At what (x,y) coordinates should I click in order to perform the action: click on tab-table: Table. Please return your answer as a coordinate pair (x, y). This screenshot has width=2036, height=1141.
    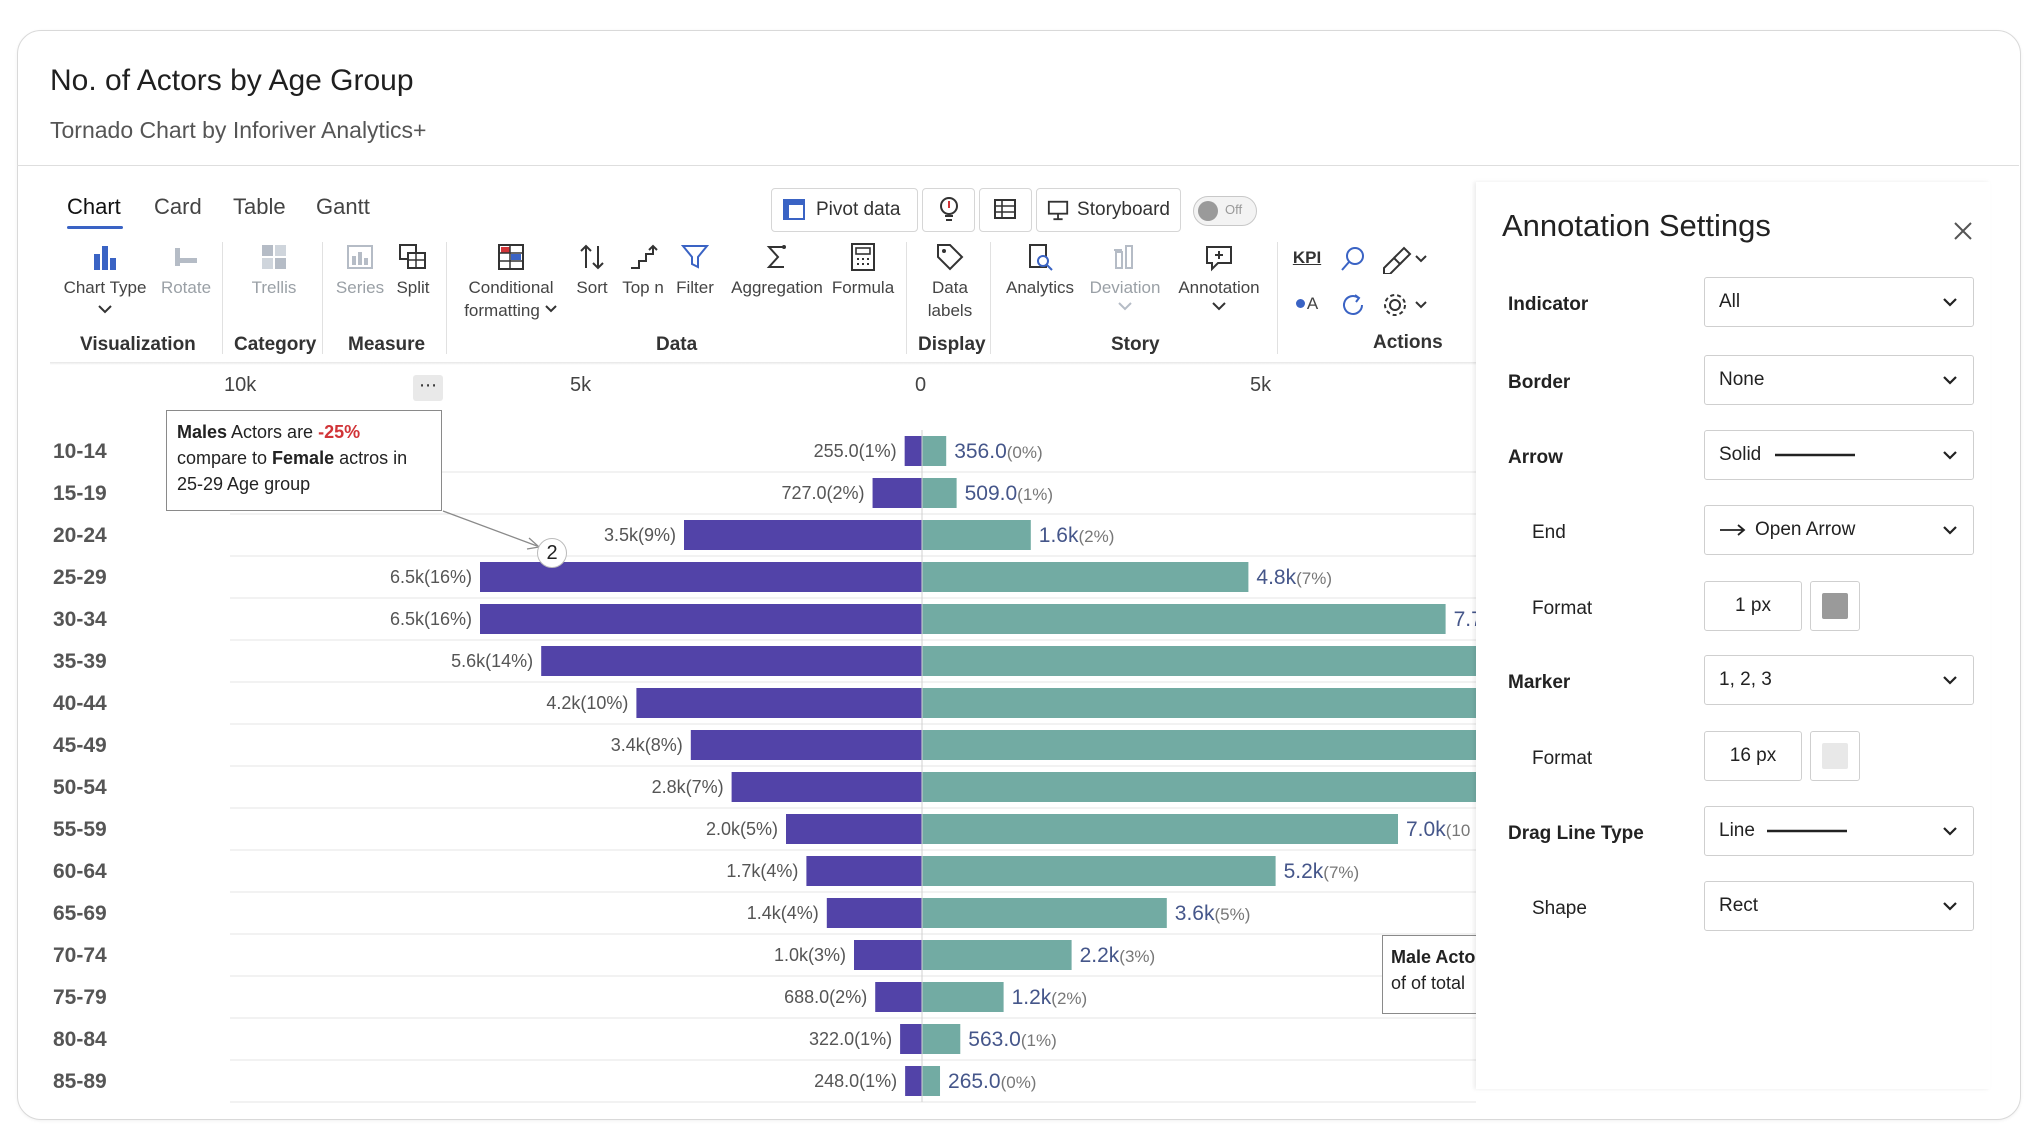
    Looking at the image, I should click on (259, 206).